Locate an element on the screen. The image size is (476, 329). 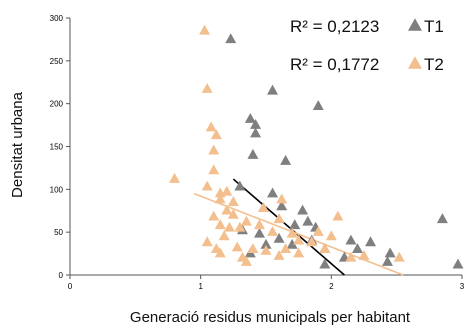
y-tick-label: 300 is located at coordinates (57, 18).